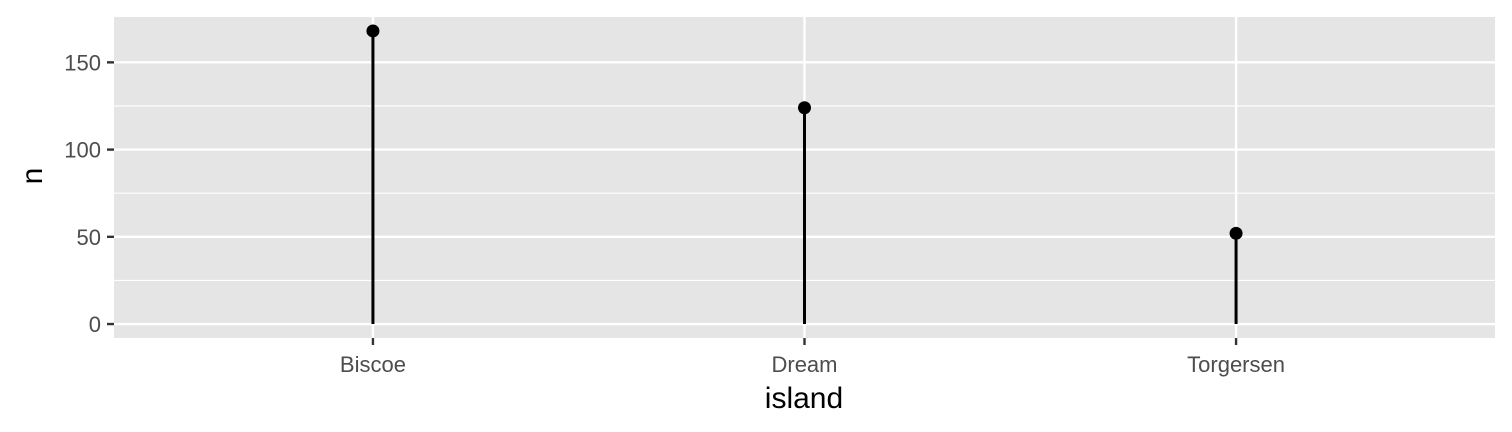  What do you see at coordinates (1236, 364) in the screenshot?
I see `x-tick-label: Torgersen` at bounding box center [1236, 364].